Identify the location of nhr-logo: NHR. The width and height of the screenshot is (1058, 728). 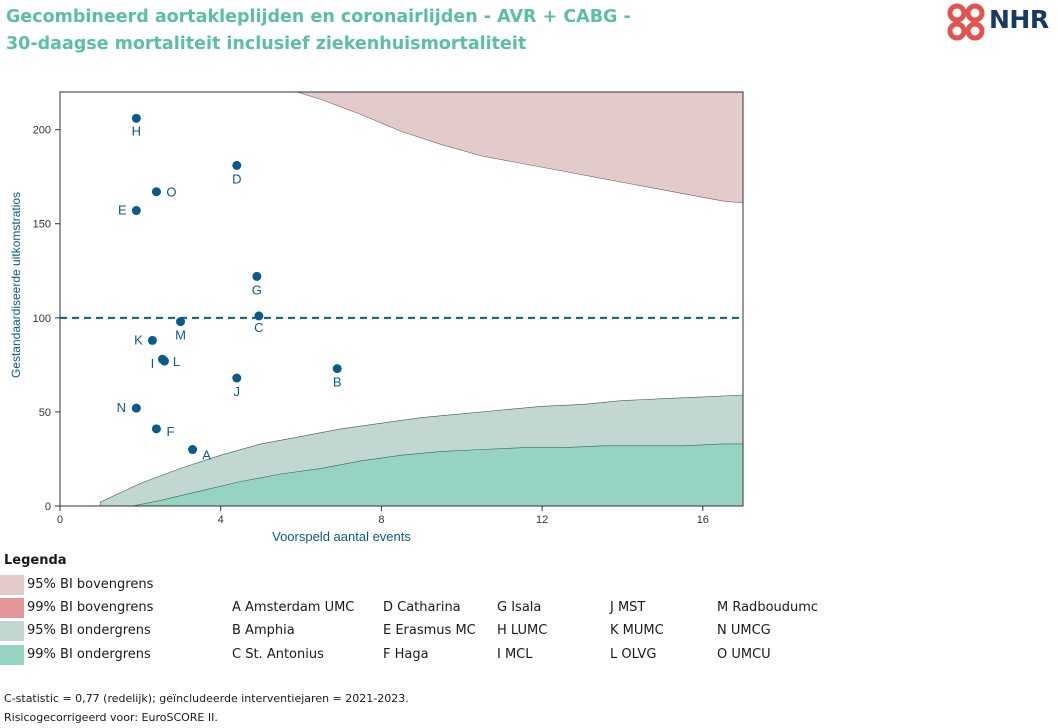
(1001, 22).